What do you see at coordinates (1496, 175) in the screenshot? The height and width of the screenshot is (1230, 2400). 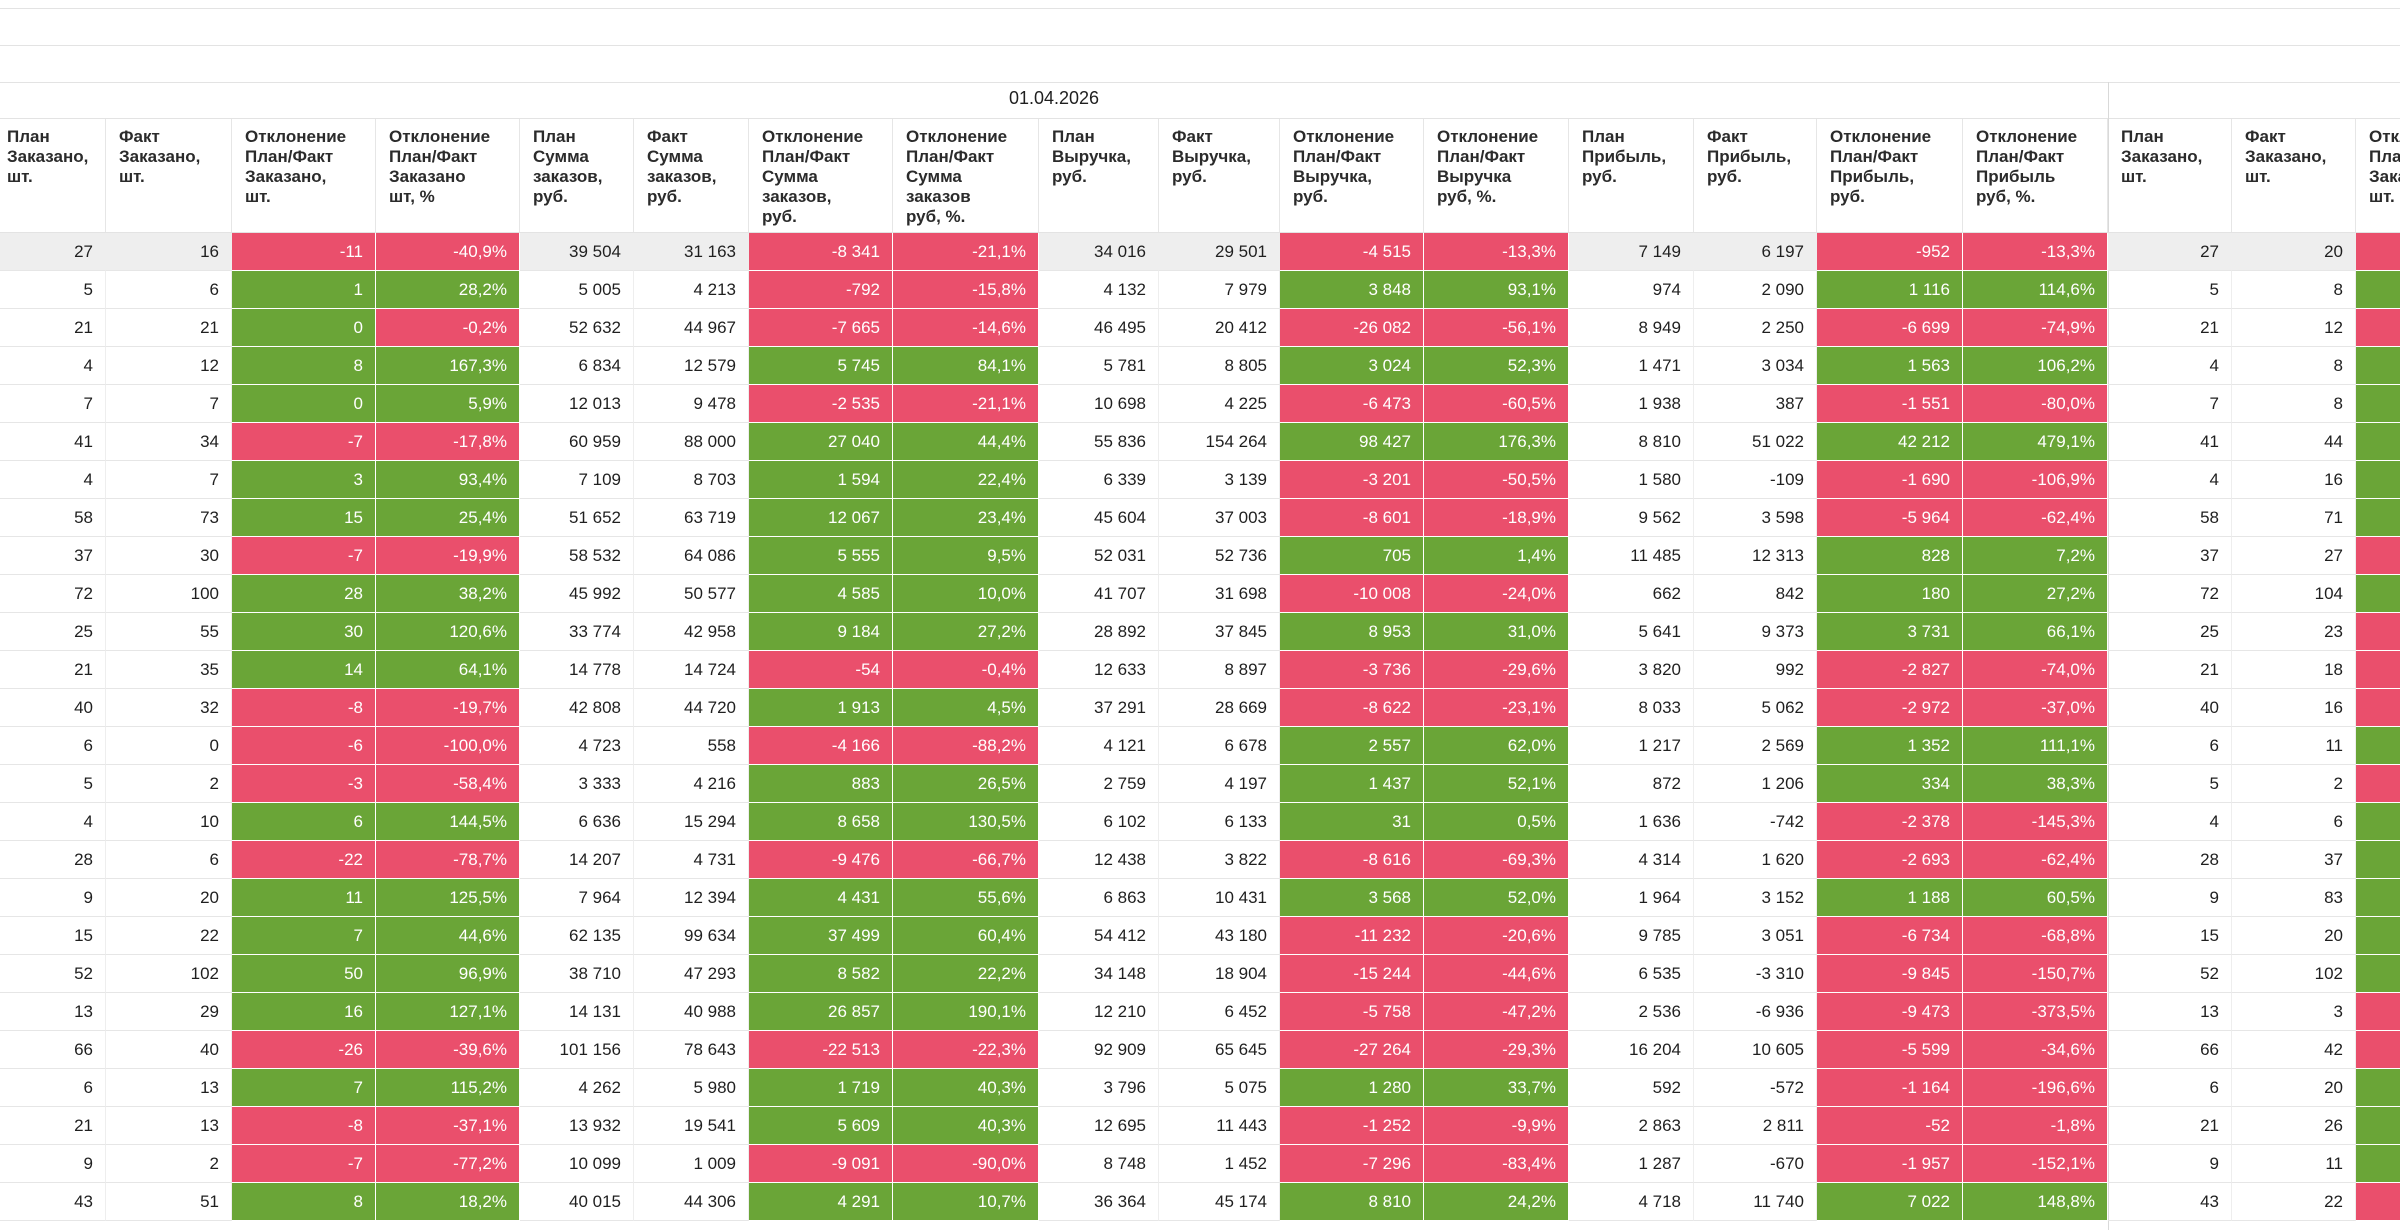 I see `column-header-dev_rev_pct: Отклонение План/Факт Выручка руб, %.` at bounding box center [1496, 175].